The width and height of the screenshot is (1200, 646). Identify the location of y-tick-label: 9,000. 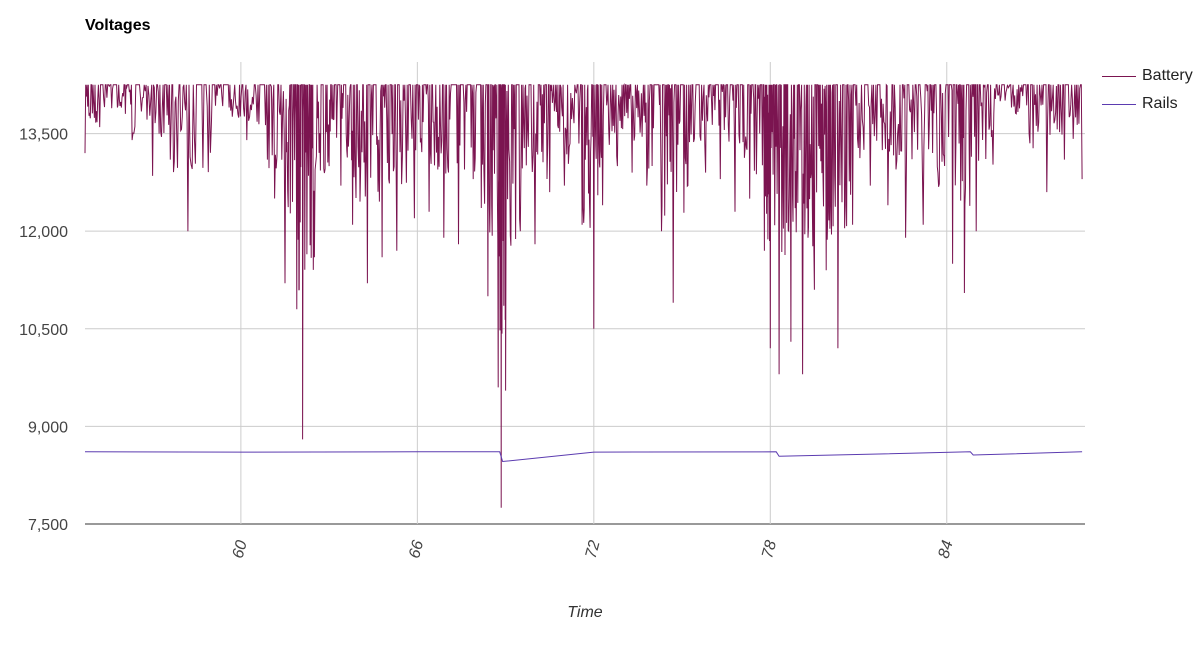
(48, 427).